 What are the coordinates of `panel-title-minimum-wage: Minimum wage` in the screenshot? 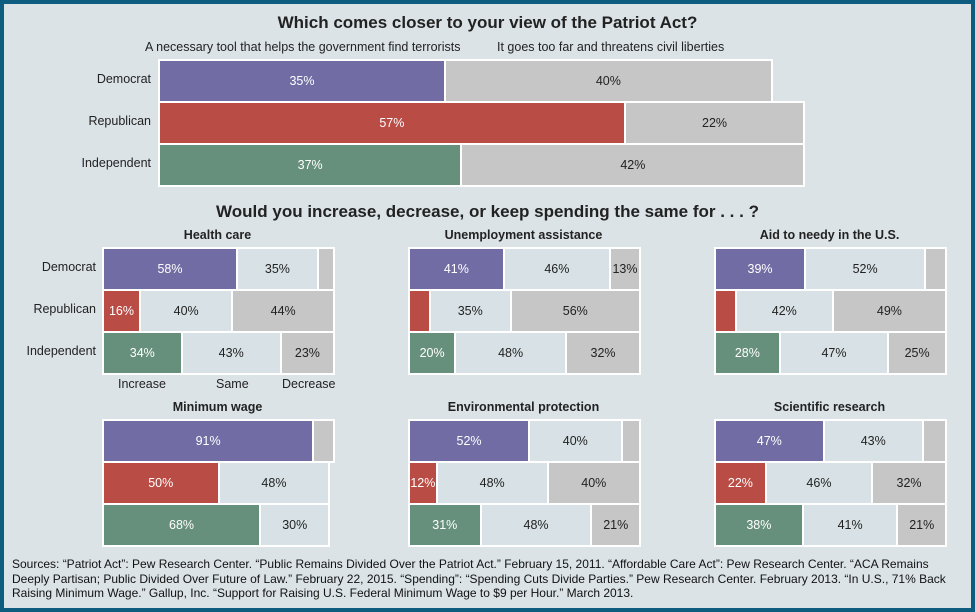 It's located at (217, 407).